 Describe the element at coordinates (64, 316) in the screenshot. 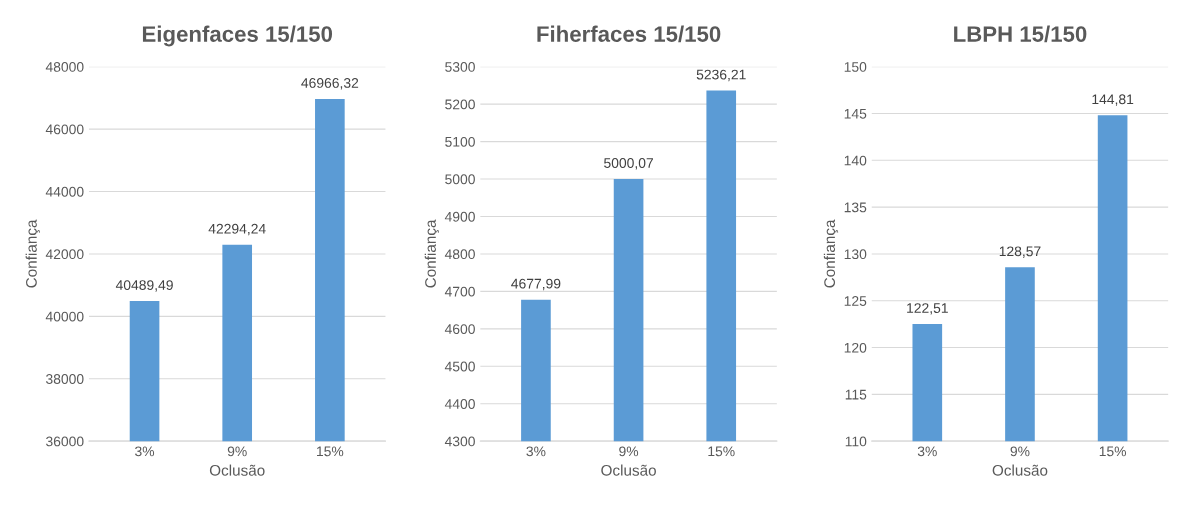

I see `y-tick-label: 40000` at that location.